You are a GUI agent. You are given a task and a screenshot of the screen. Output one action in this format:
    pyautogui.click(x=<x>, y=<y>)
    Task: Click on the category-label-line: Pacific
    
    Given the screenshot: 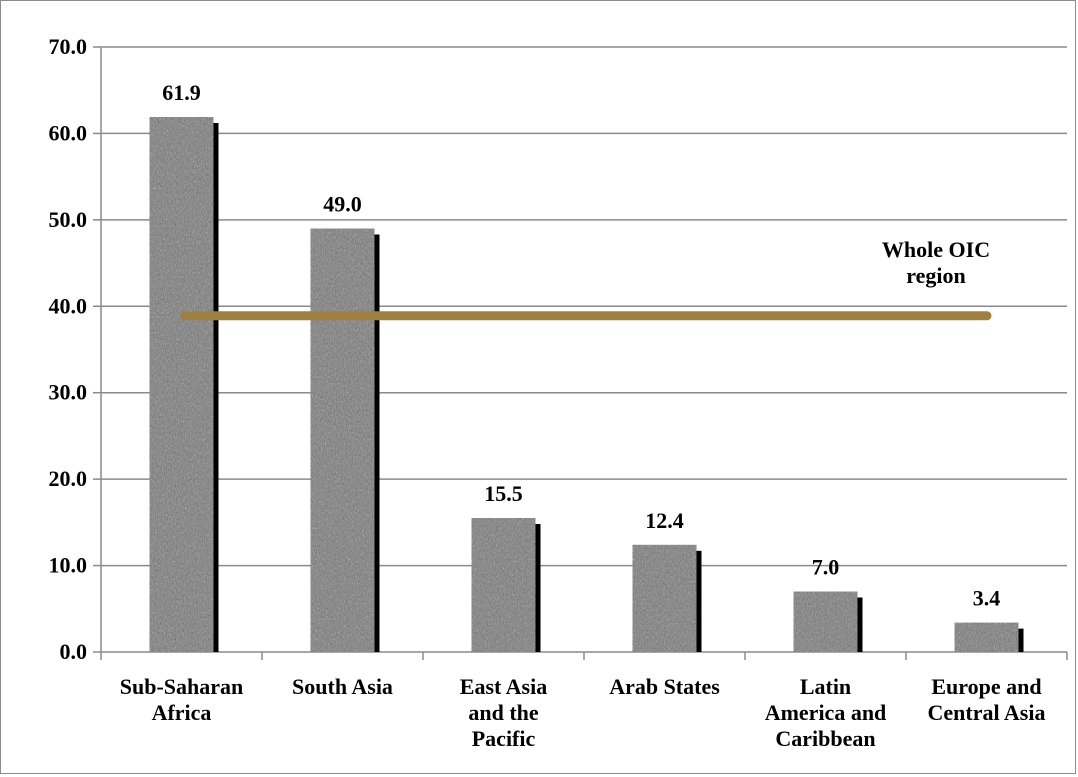 What is the action you would take?
    pyautogui.click(x=504, y=738)
    